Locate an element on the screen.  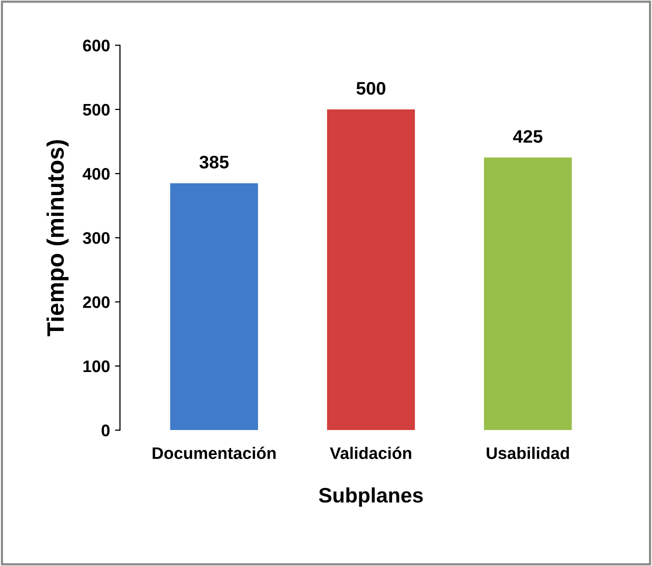
y-tick-label: 100 is located at coordinates (96, 366).